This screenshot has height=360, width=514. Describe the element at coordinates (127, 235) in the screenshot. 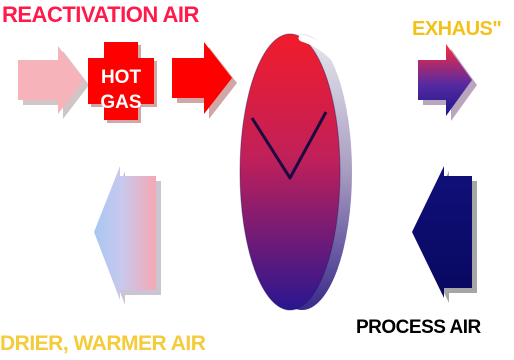

I see `drier-warmer-air-arrow-icon` at that location.